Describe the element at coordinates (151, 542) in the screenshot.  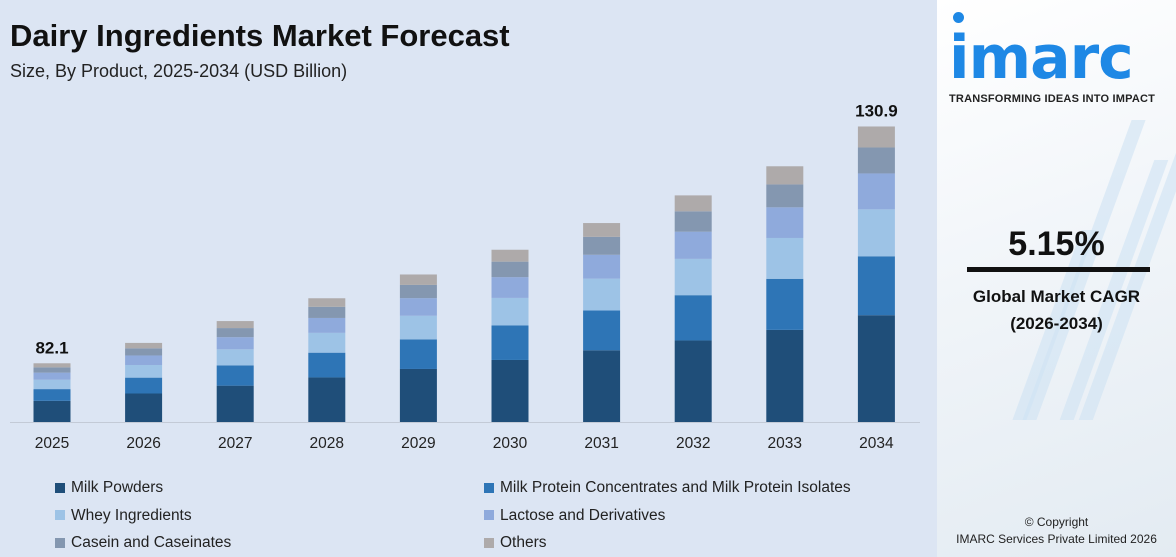
I see `legend-label: Casein and Caseinates` at that location.